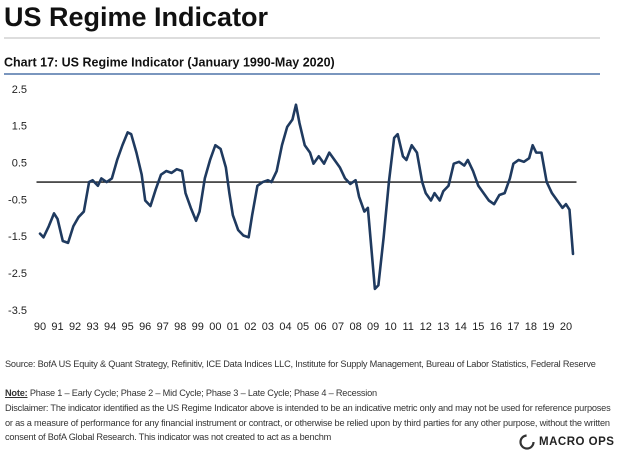 The height and width of the screenshot is (454, 627). What do you see at coordinates (303, 327) in the screenshot?
I see `x-tick-label: 05` at bounding box center [303, 327].